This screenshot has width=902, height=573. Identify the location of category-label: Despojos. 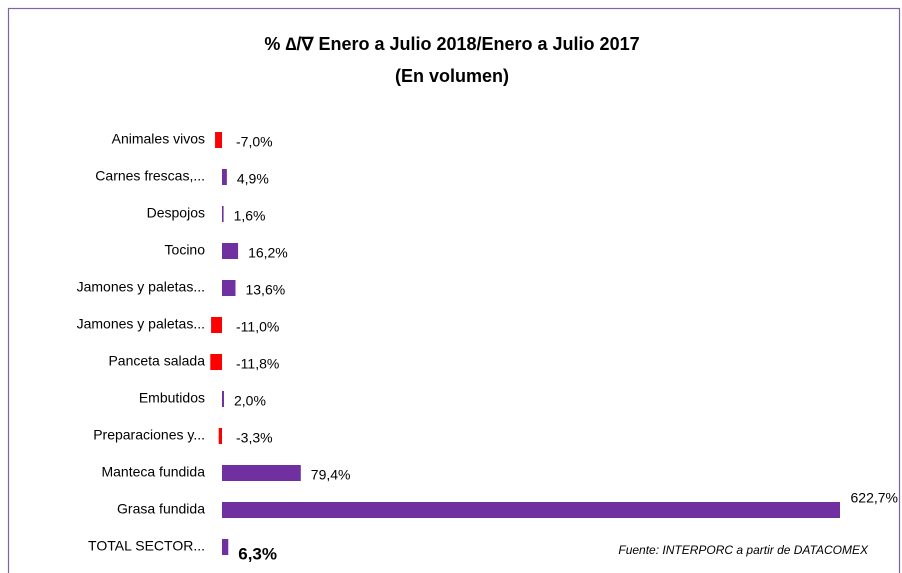
(176, 213).